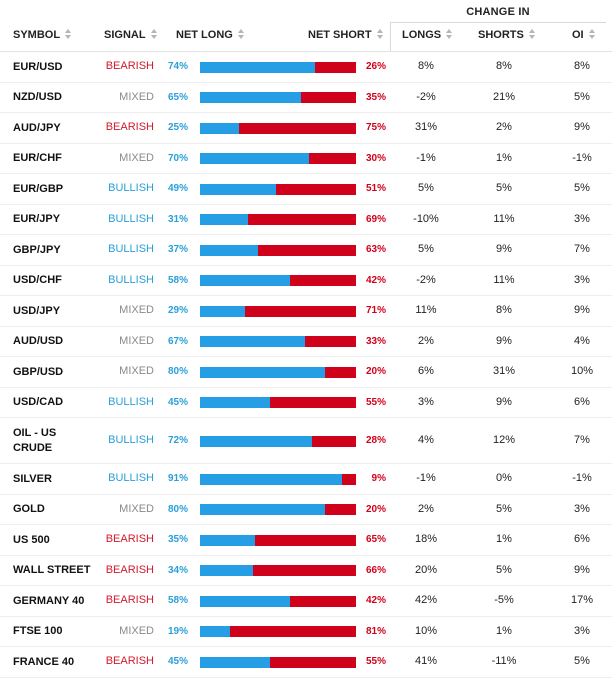 Image resolution: width=612 pixels, height=684 pixels. I want to click on symbol-link: USD/CAD, so click(38, 402).